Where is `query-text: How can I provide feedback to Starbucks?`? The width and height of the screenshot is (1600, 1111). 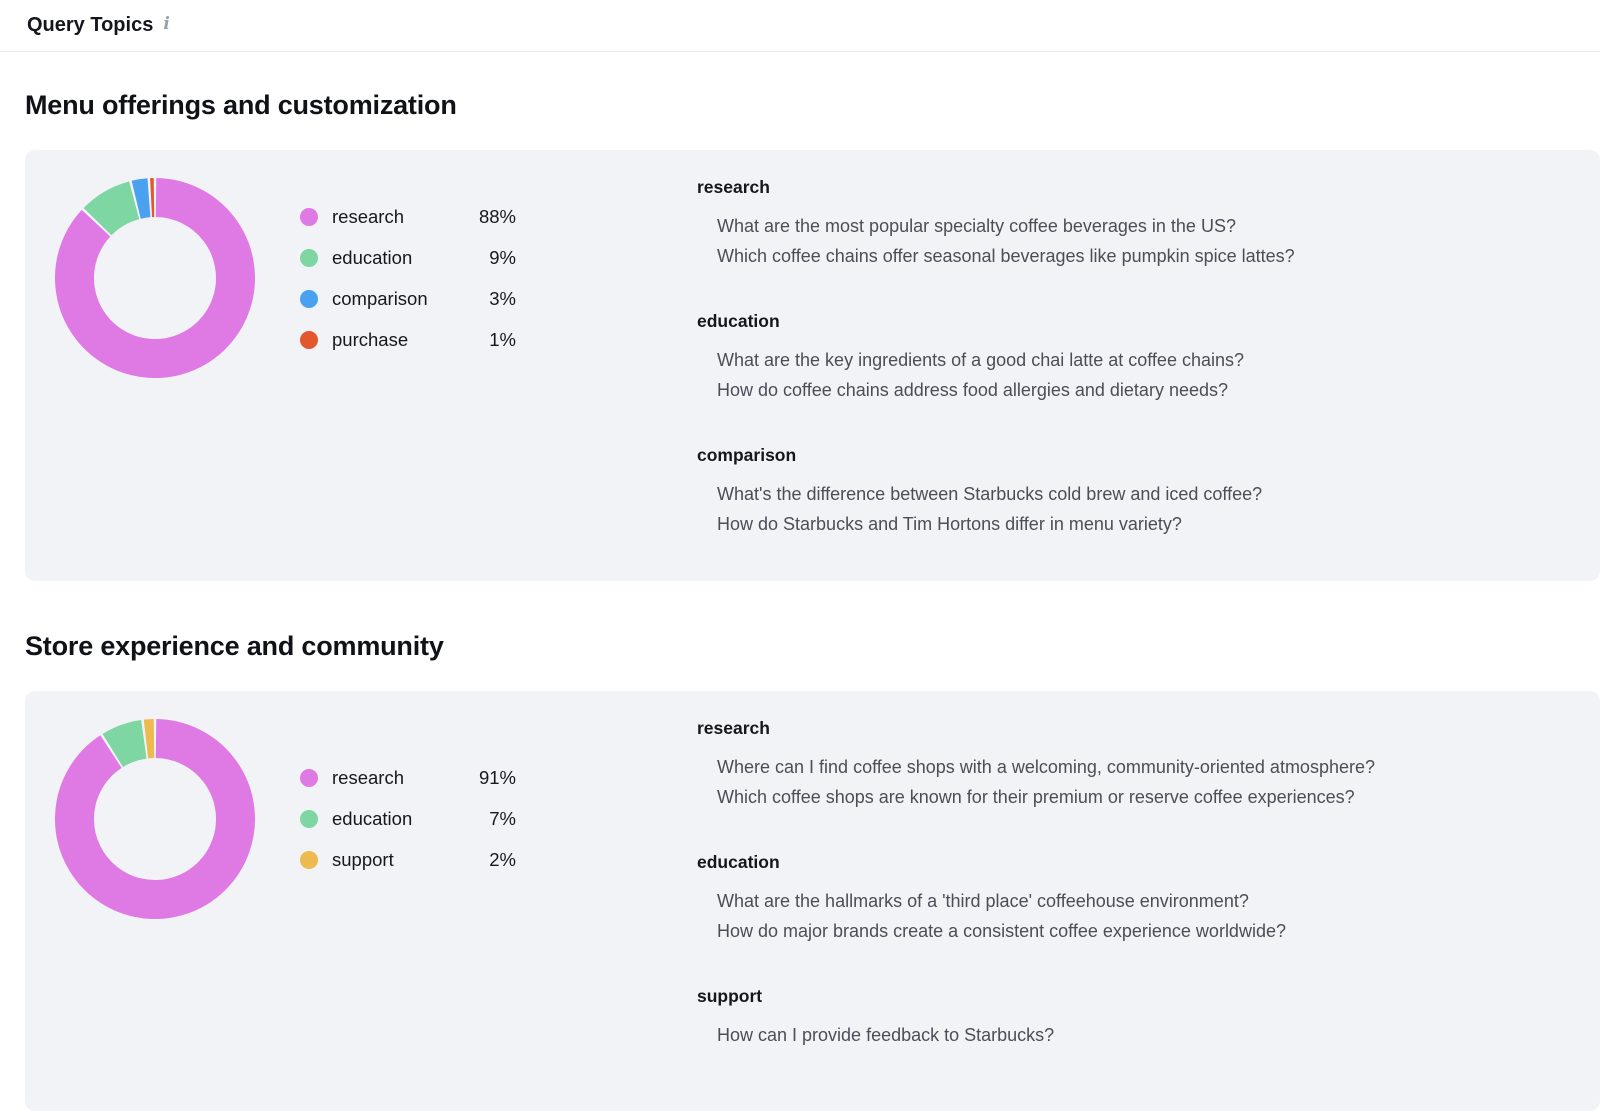
query-text: How can I provide feedback to Starbucks? is located at coordinates (1128, 1035).